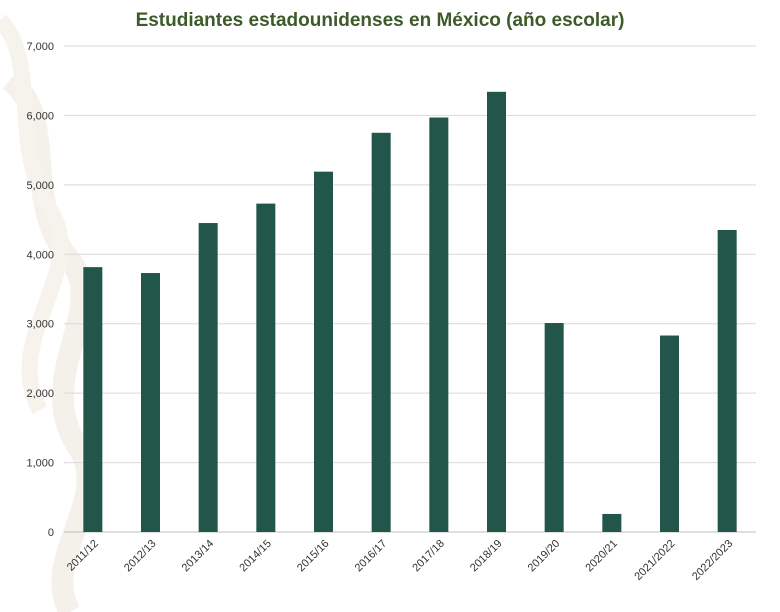 Image resolution: width=780 pixels, height=612 pixels. What do you see at coordinates (40, 116) in the screenshot?
I see `y-tick-label: 6,000` at bounding box center [40, 116].